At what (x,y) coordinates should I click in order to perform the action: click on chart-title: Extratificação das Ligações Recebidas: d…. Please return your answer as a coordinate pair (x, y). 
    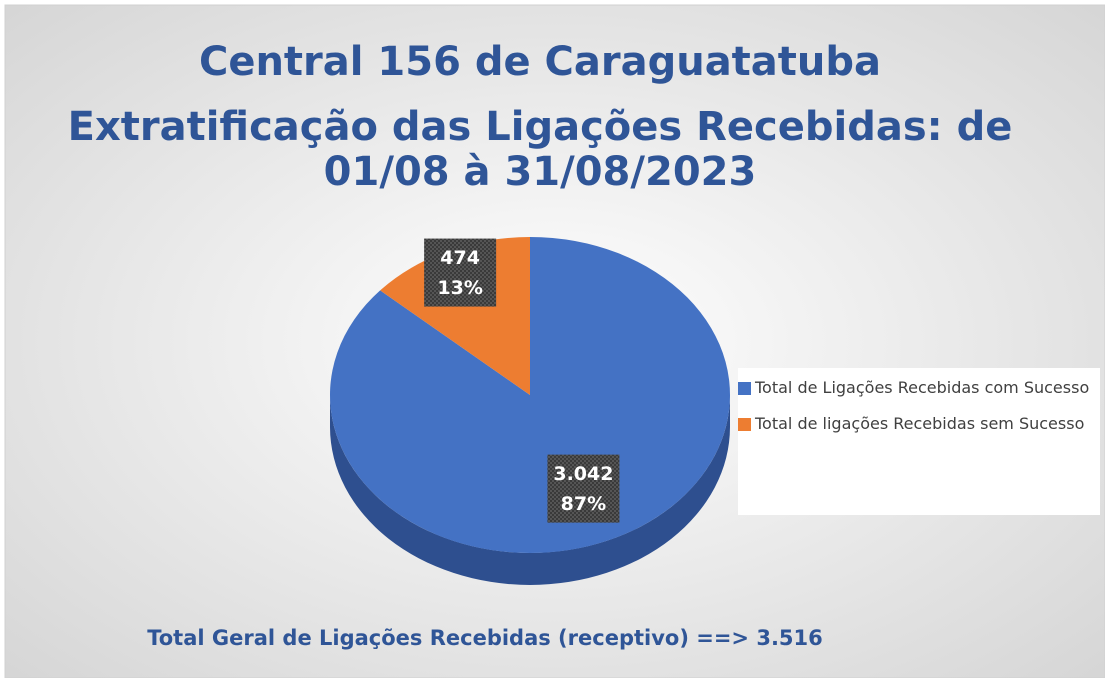
    Looking at the image, I should click on (540, 127).